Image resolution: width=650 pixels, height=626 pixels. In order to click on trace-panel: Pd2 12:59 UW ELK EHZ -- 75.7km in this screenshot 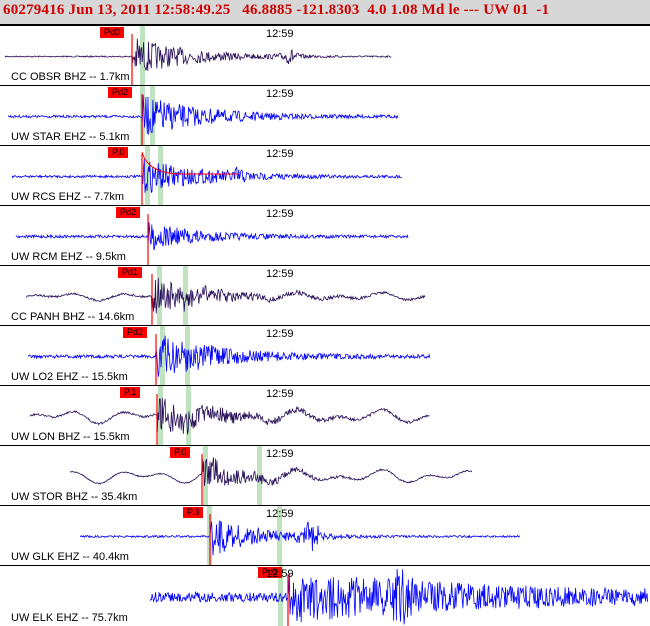, I will do `click(325, 595)`.